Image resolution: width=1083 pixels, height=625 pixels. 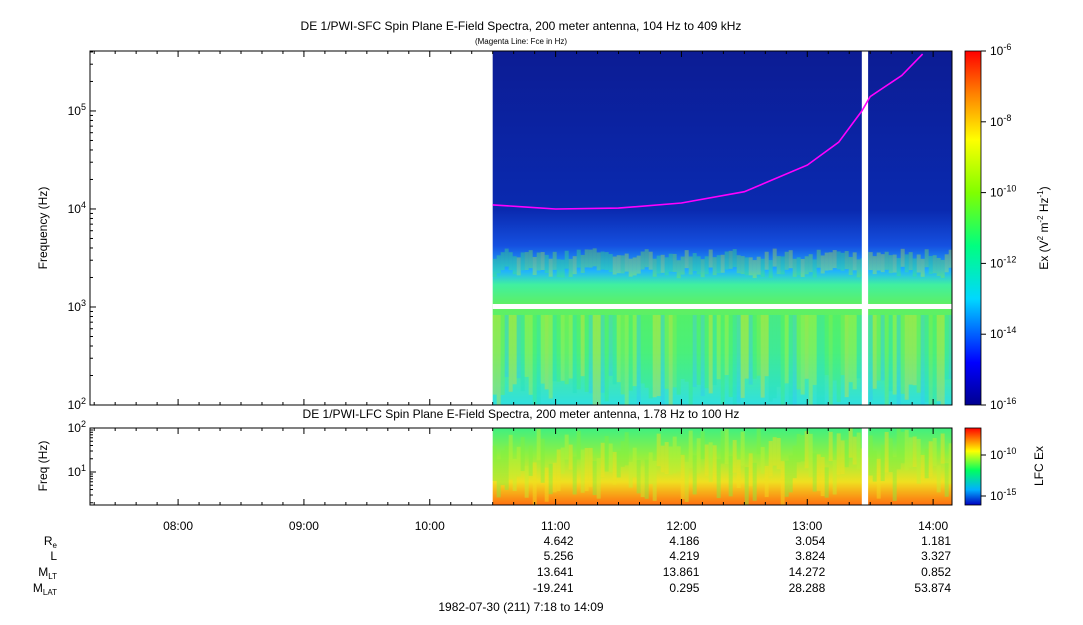 What do you see at coordinates (43, 466) in the screenshot?
I see `lfc-y-axis-label: Freq (Hz)` at bounding box center [43, 466].